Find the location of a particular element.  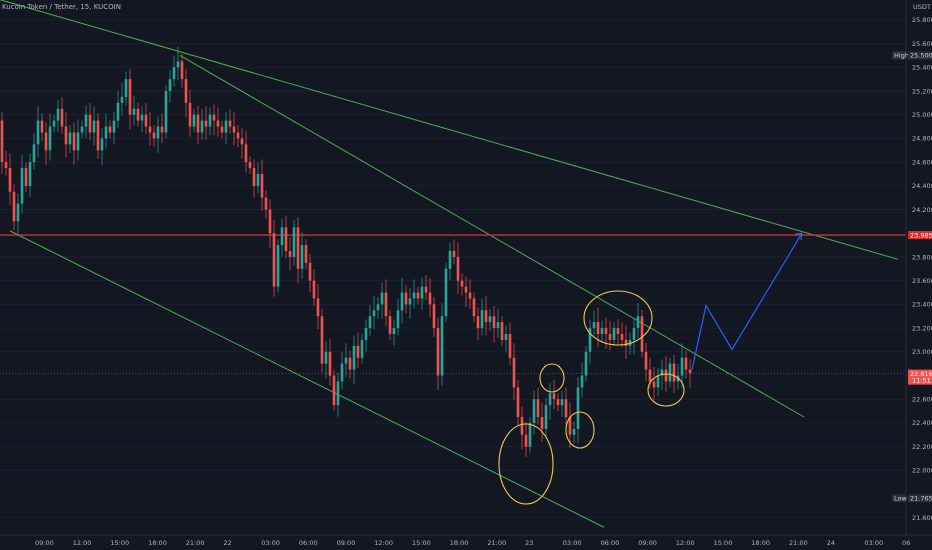

price-tick-4: 25.000 is located at coordinates (922, 115).